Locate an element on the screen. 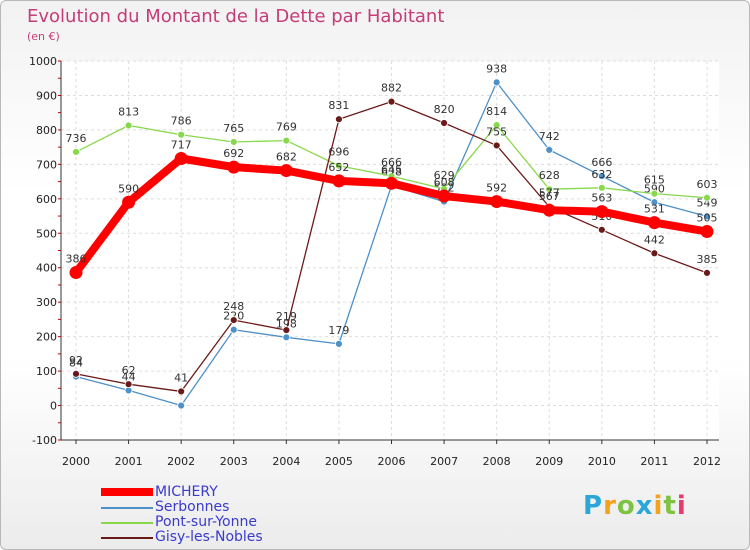 The image size is (750, 550). x-tick-label: 2001 is located at coordinates (129, 461).